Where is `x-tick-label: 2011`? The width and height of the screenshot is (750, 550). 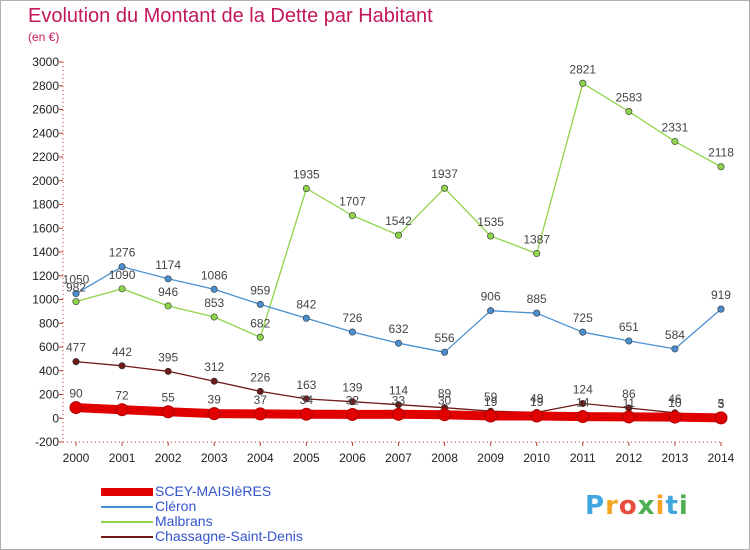
x-tick-label: 2011 is located at coordinates (583, 458).